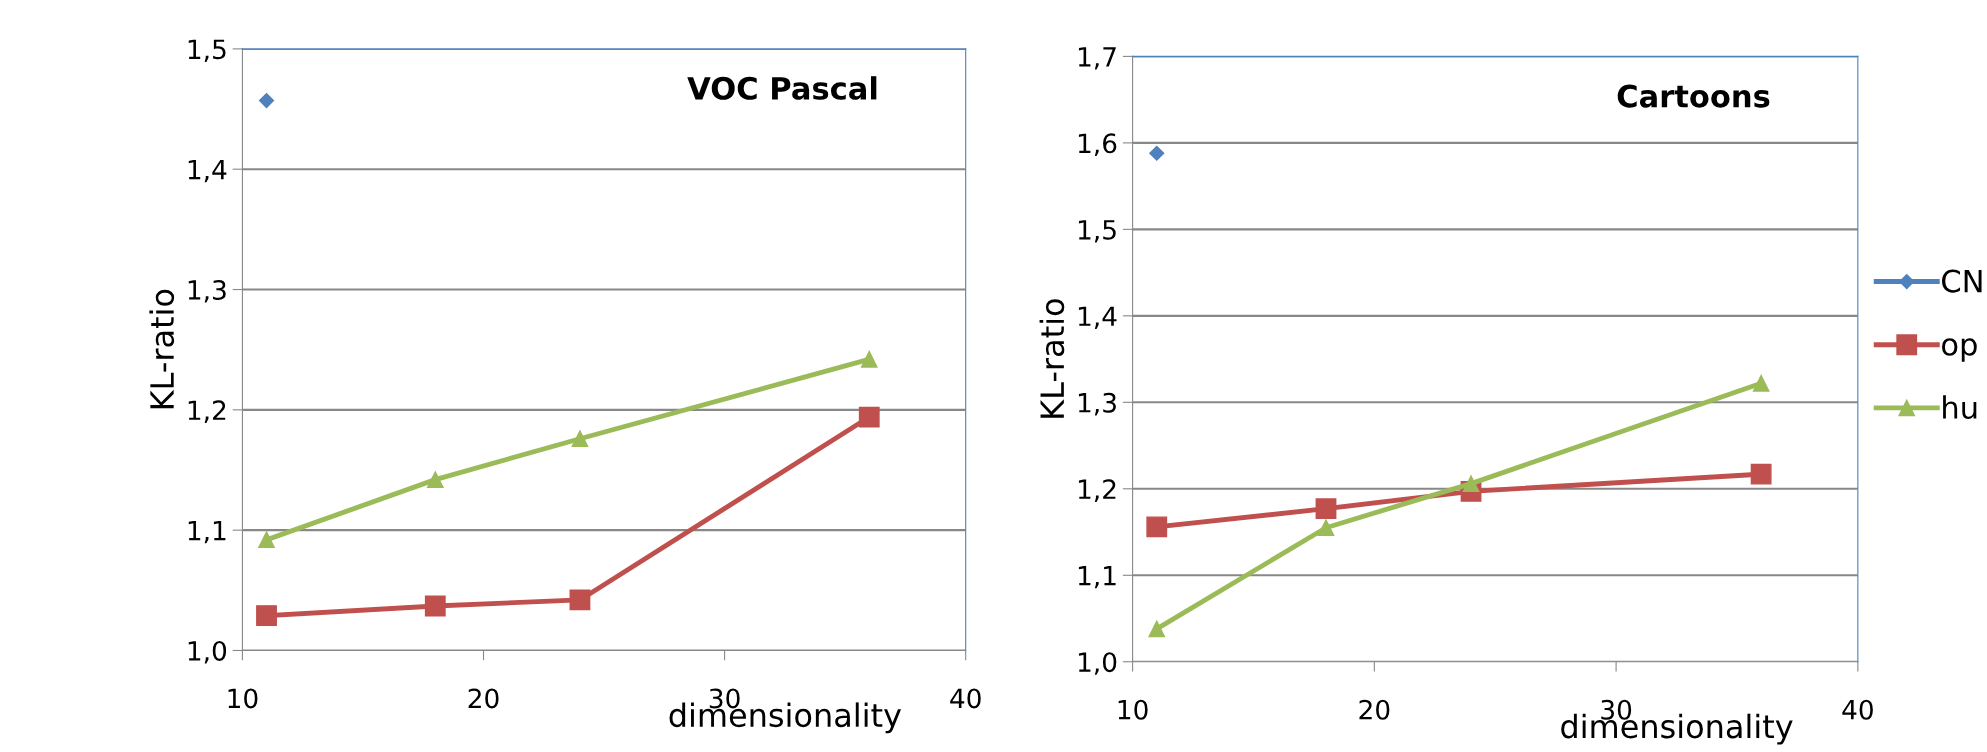 The width and height of the screenshot is (1987, 752). I want to click on legend-label: CN, so click(1962, 281).